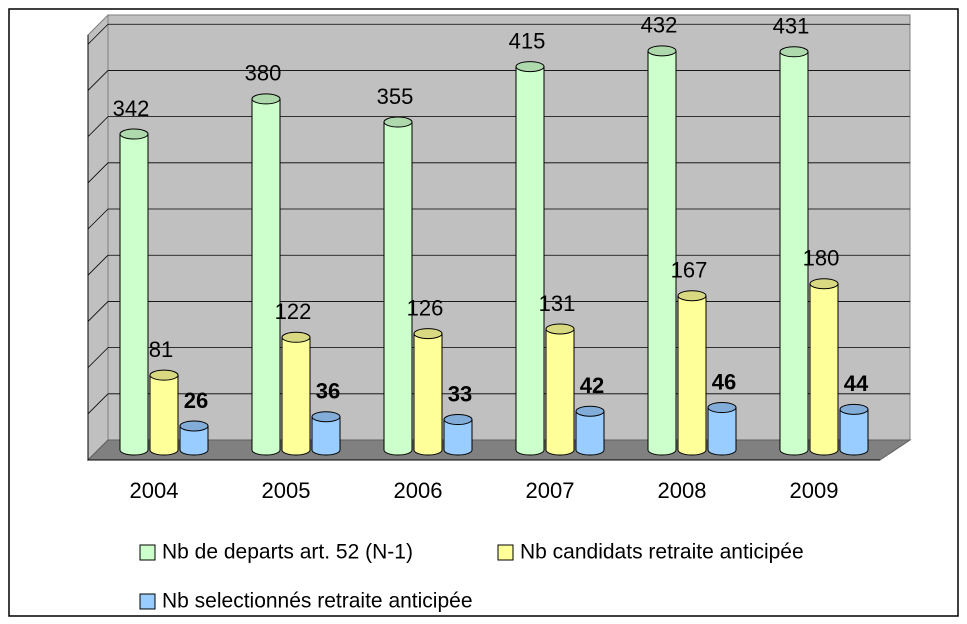 Image resolution: width=967 pixels, height=624 pixels. What do you see at coordinates (592, 385) in the screenshot?
I see `value-label: 42` at bounding box center [592, 385].